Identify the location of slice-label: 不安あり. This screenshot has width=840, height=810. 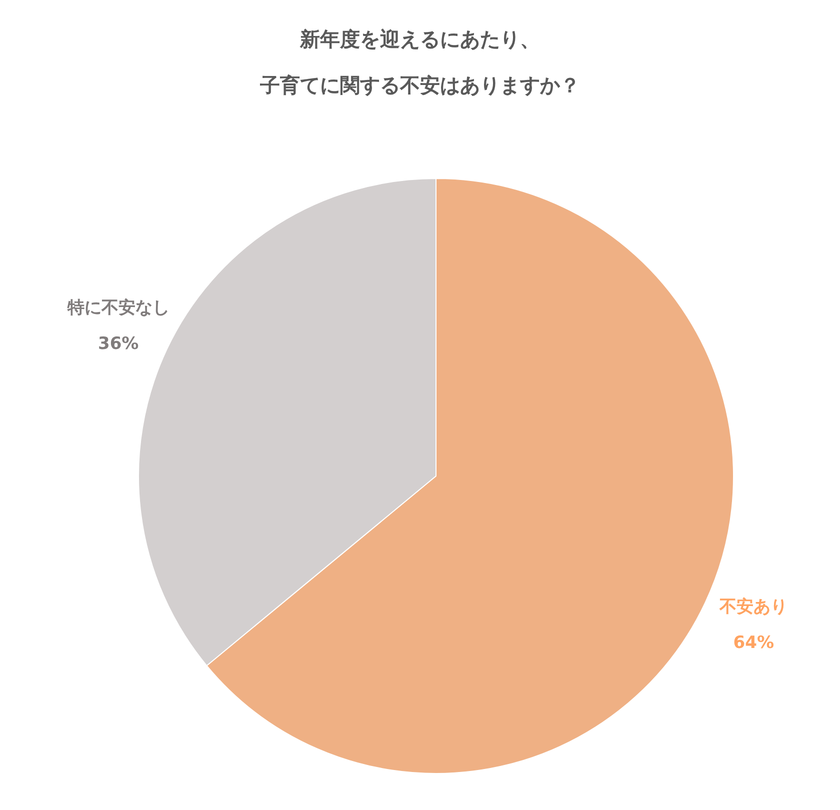
(753, 606).